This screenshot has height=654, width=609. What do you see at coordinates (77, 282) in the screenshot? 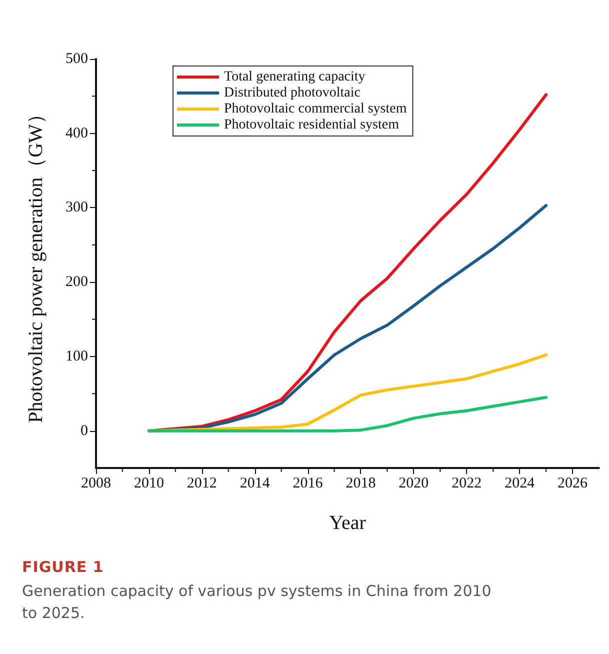
I see `y-tick-label: 200` at bounding box center [77, 282].